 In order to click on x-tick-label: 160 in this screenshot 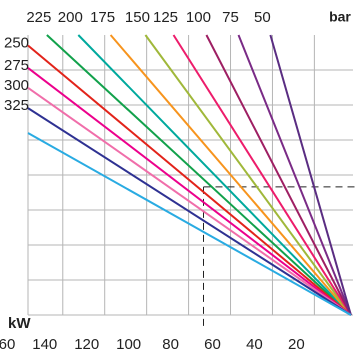, I will do `click(7, 344)`.